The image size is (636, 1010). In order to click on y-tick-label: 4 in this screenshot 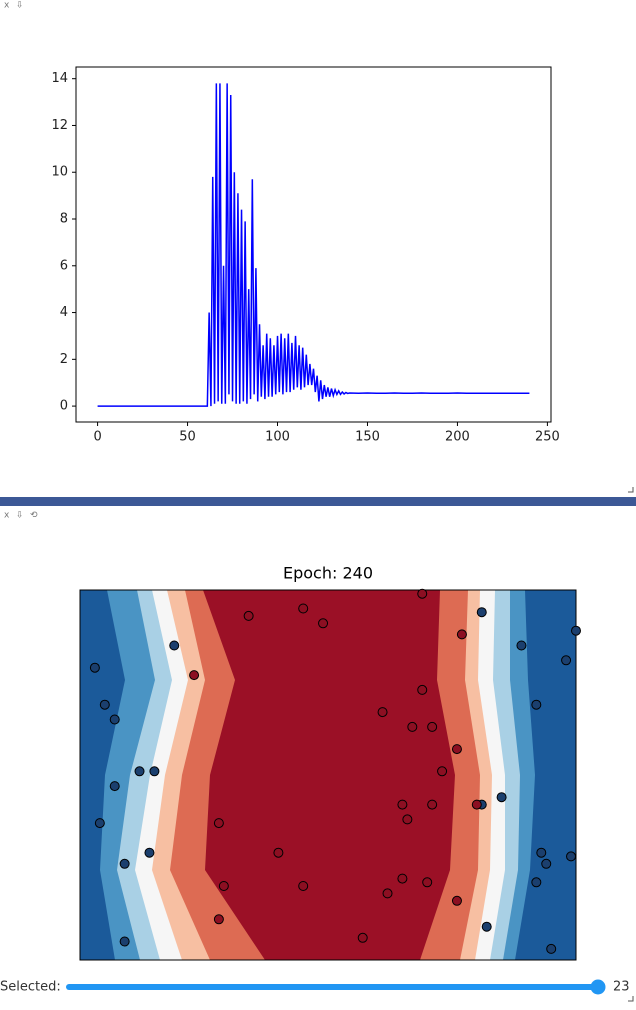, I will do `click(64, 312)`.